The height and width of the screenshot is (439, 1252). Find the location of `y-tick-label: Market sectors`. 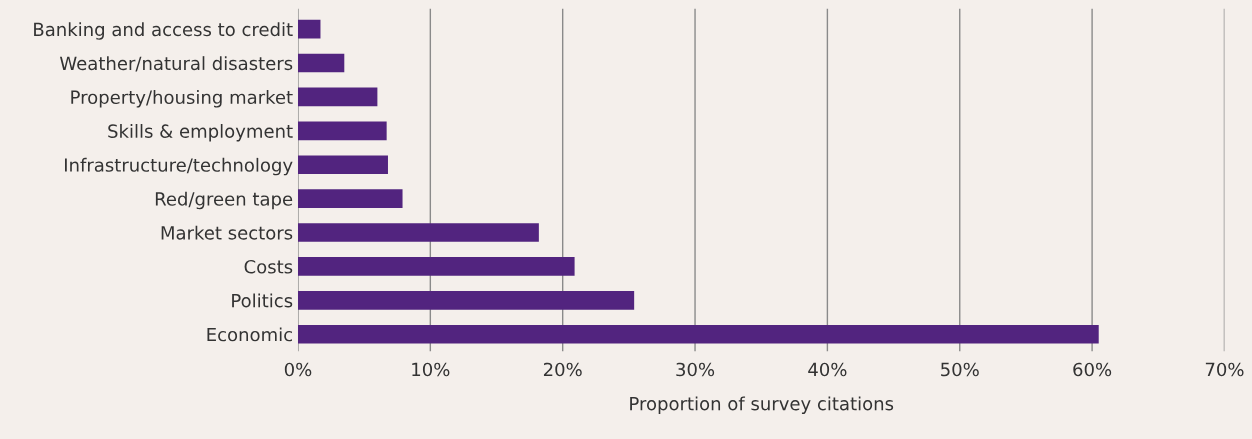

y-tick-label: Market sectors is located at coordinates (227, 232).